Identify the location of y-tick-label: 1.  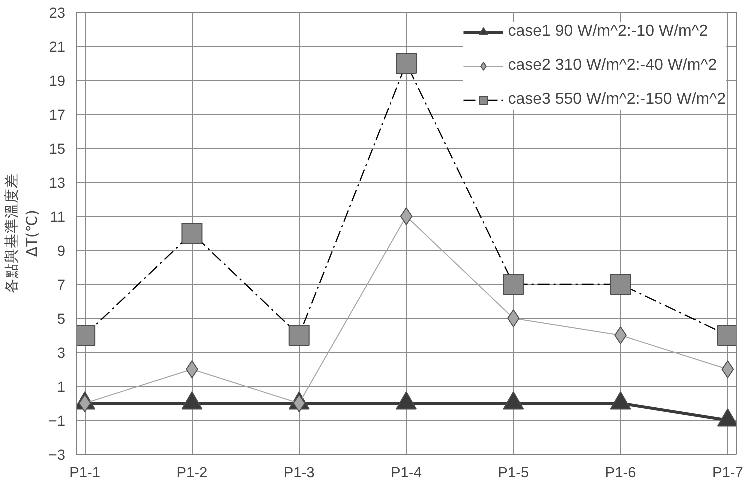
(61, 388).